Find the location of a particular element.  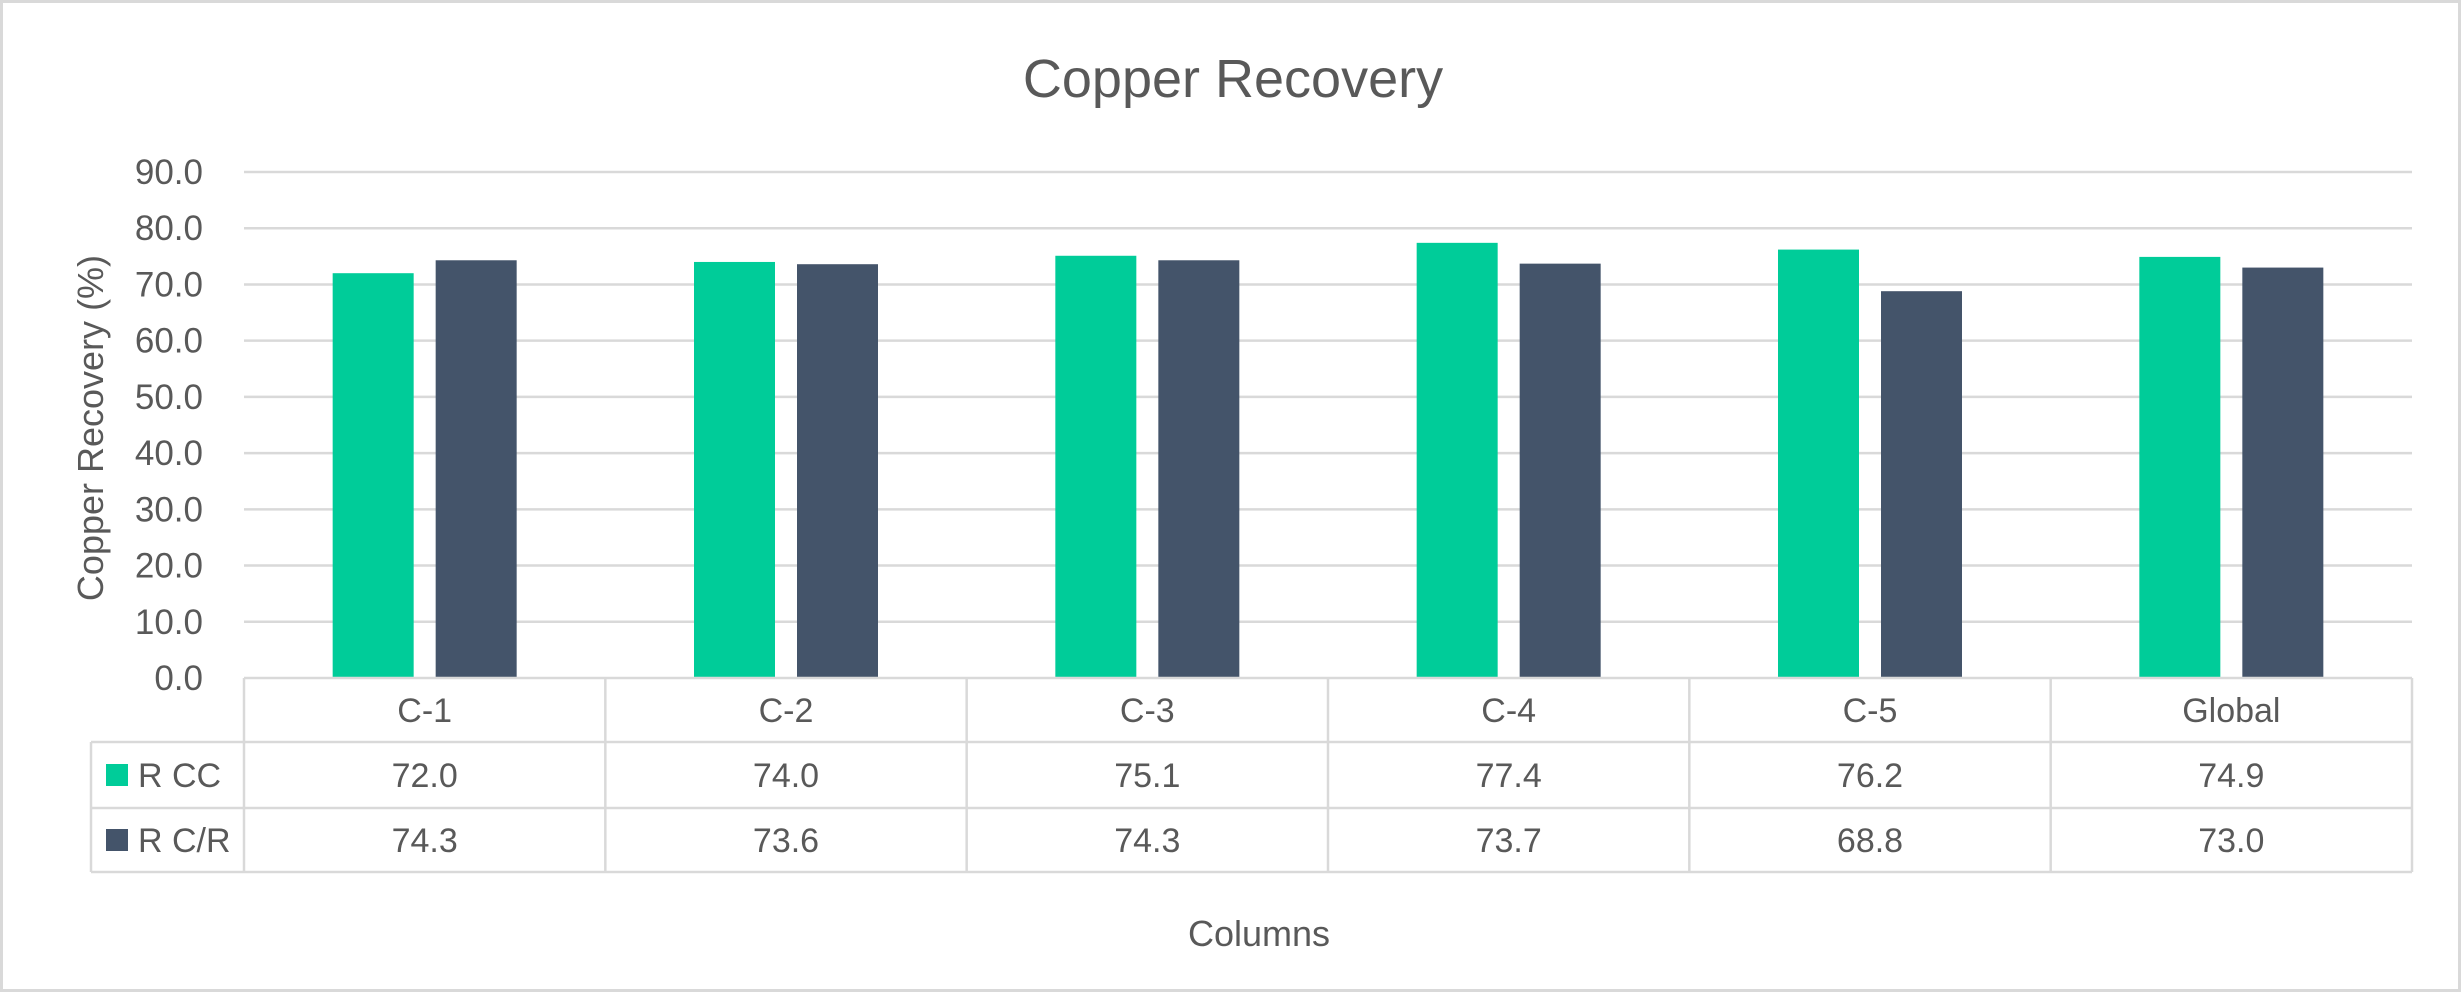

y-axis-ticks: 0.0 10.0 20.0 30.0 40.0 50.0 60.0 70.0 80.0 90.0 is located at coordinates (169, 425).